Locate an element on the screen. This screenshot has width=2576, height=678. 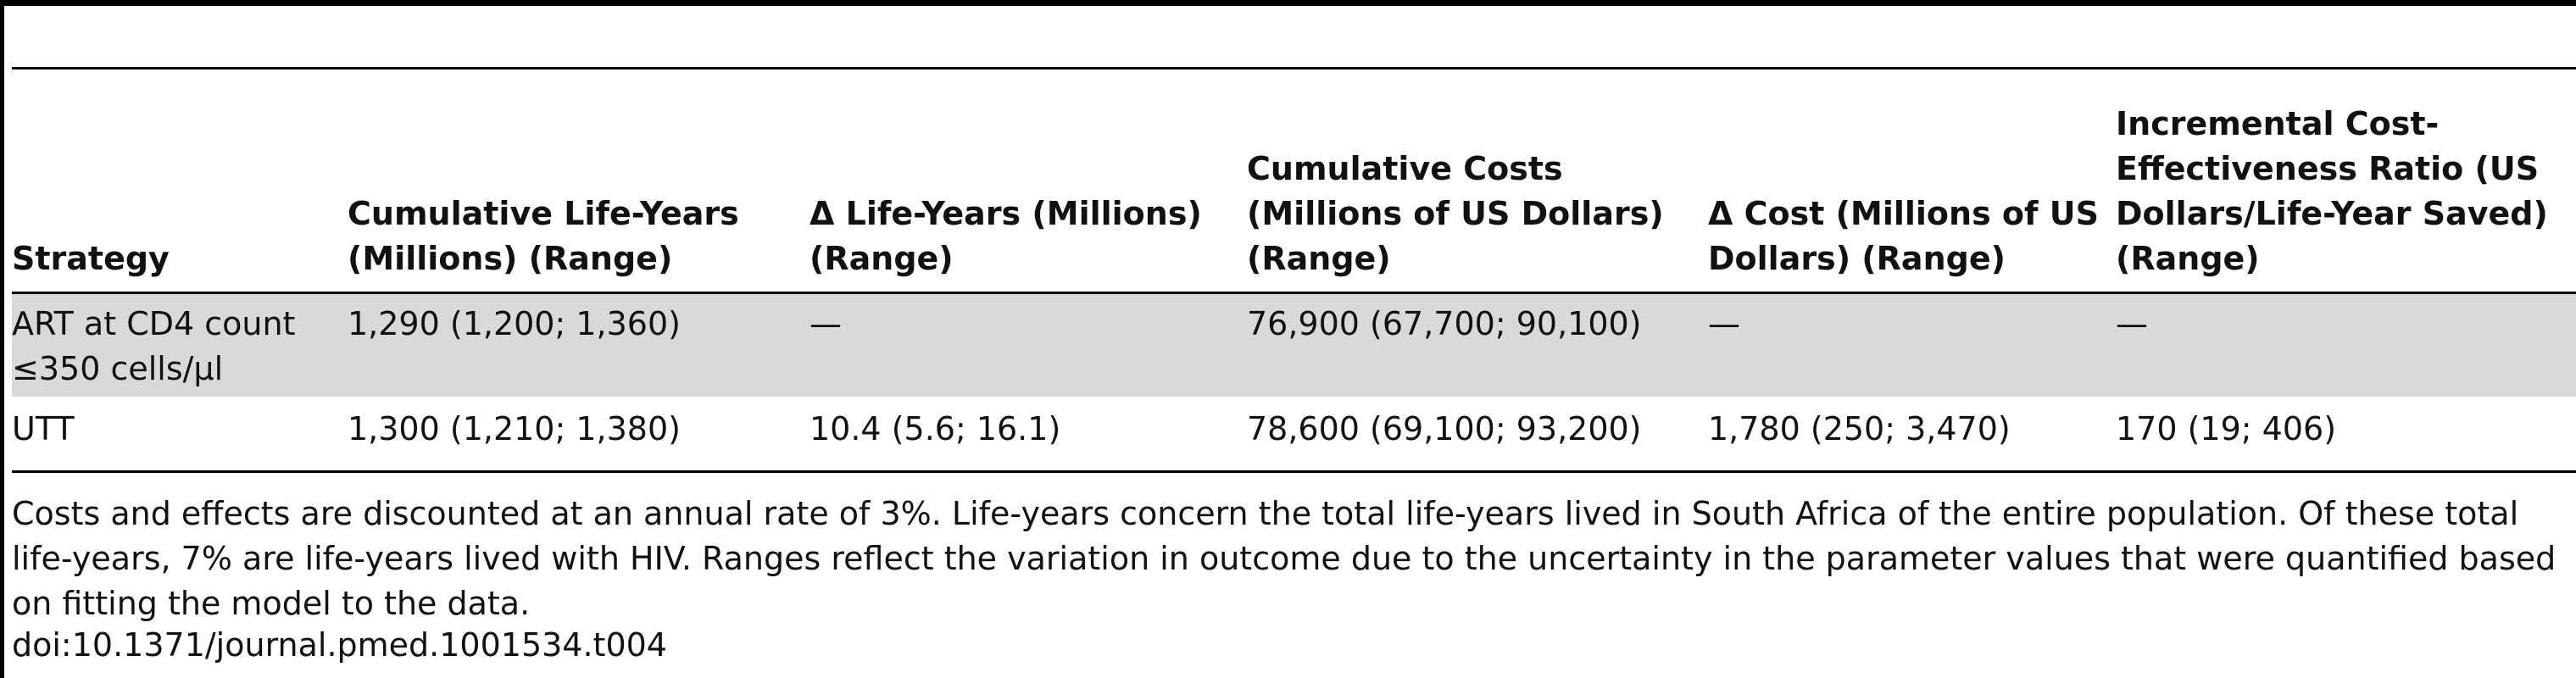
cell-cumulative-life-years: 1,290 (1,200; 1,360) is located at coordinates (514, 323).